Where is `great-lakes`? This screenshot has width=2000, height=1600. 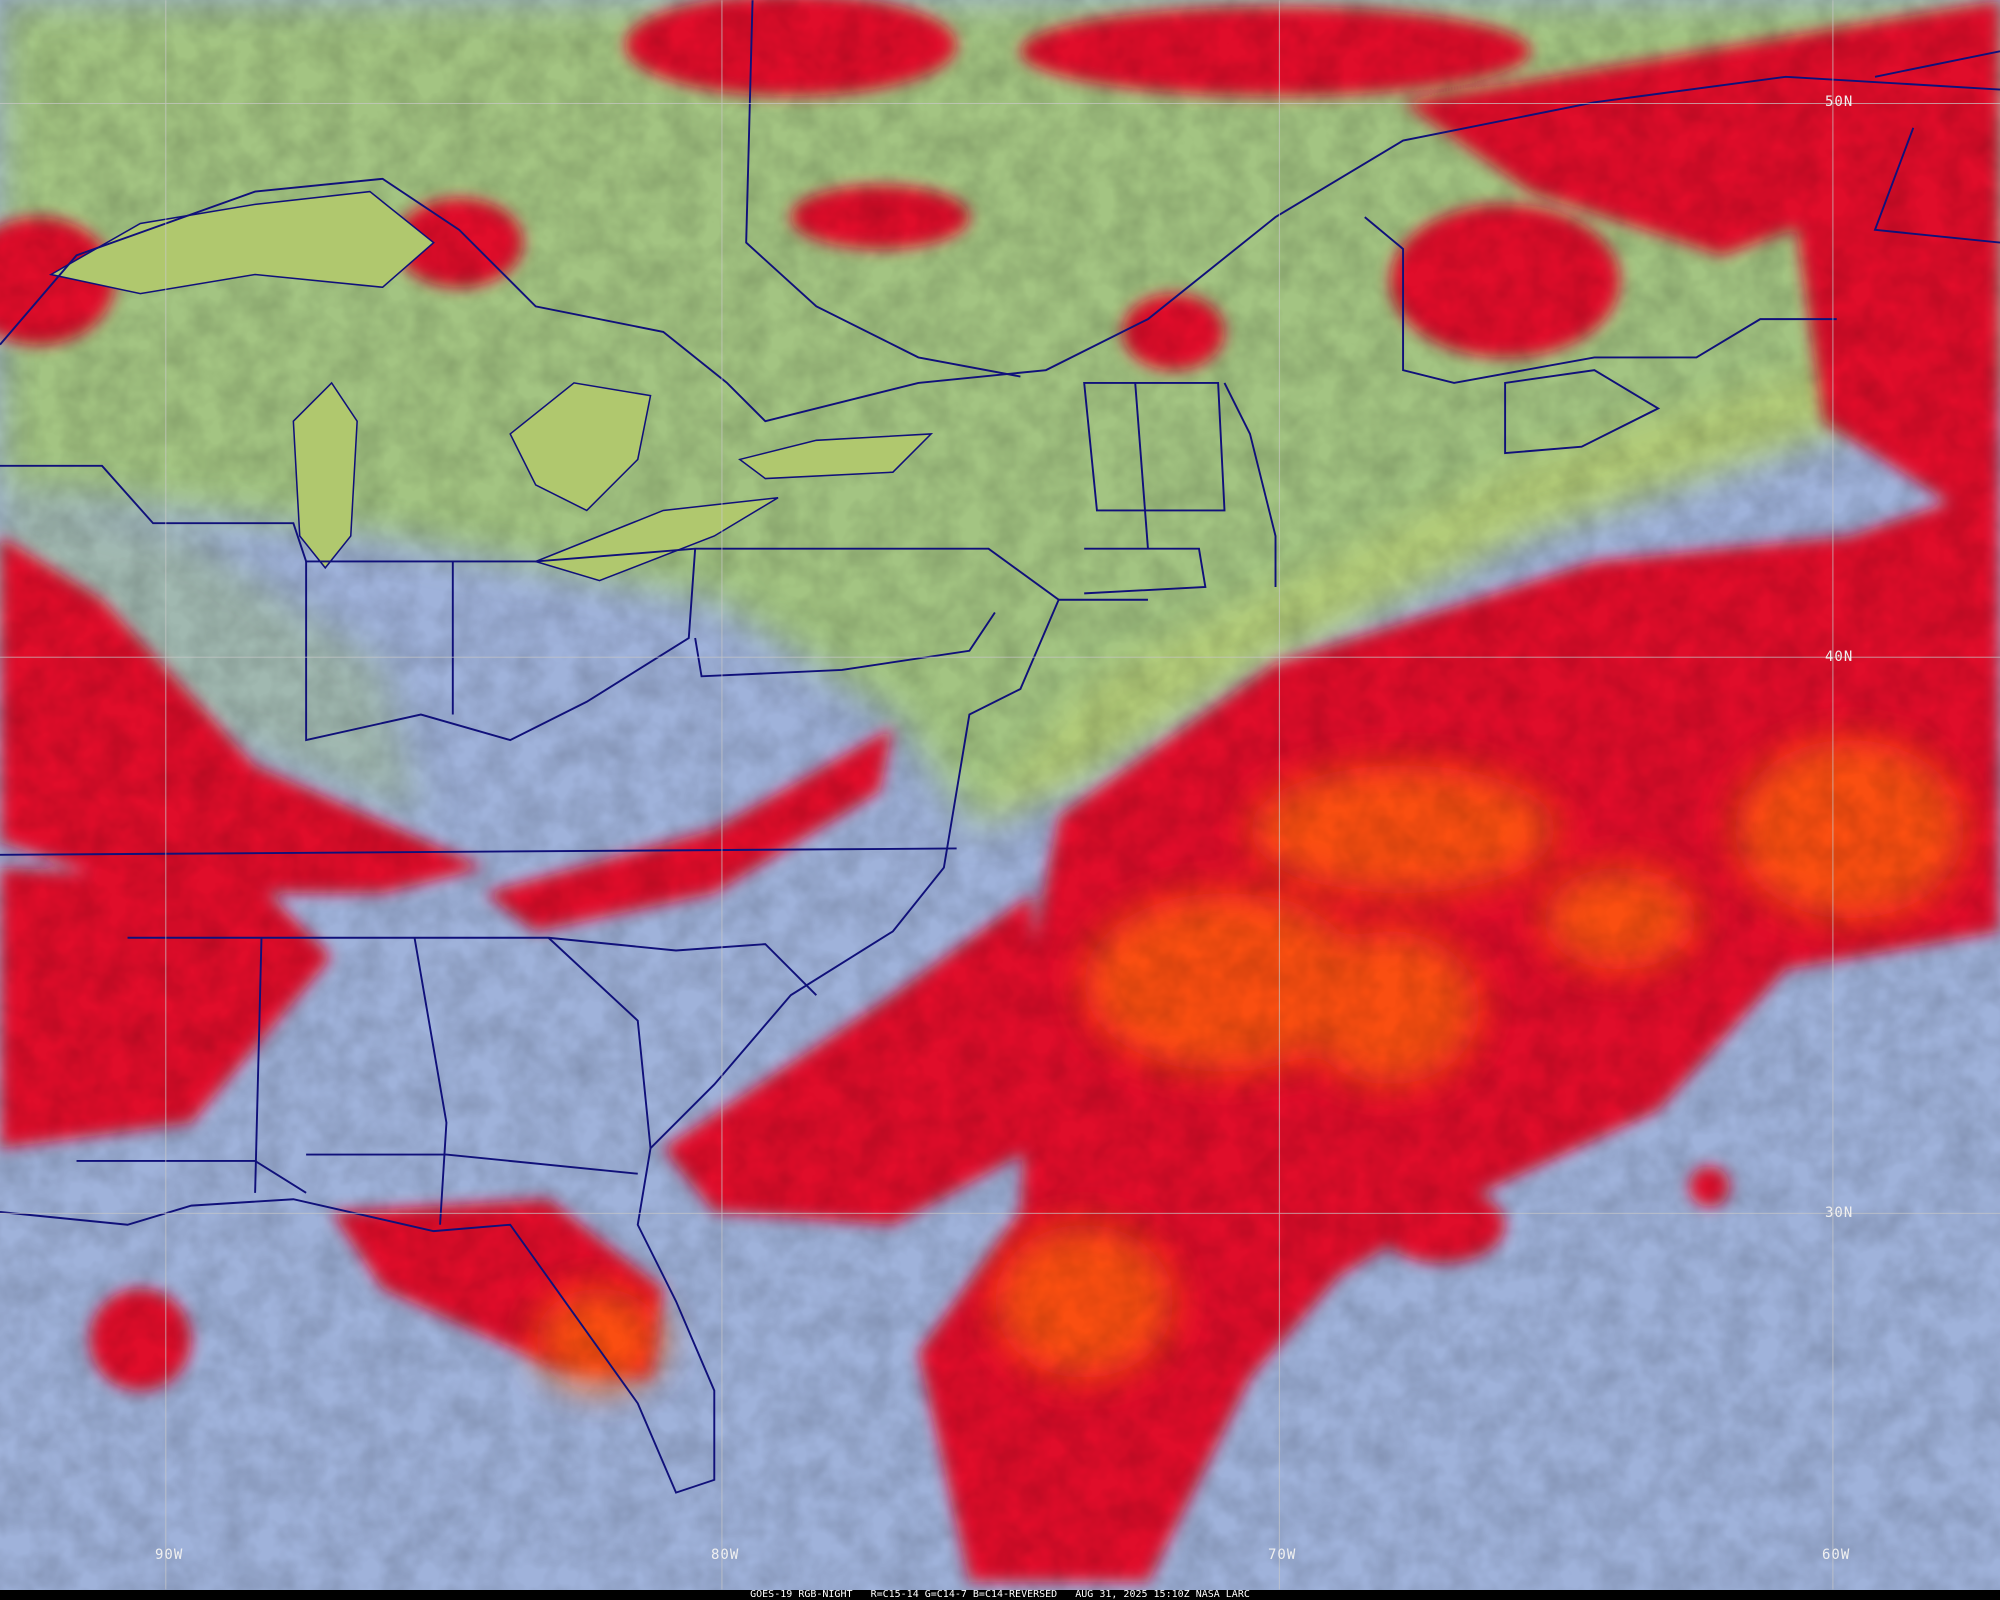 great-lakes is located at coordinates (491, 386).